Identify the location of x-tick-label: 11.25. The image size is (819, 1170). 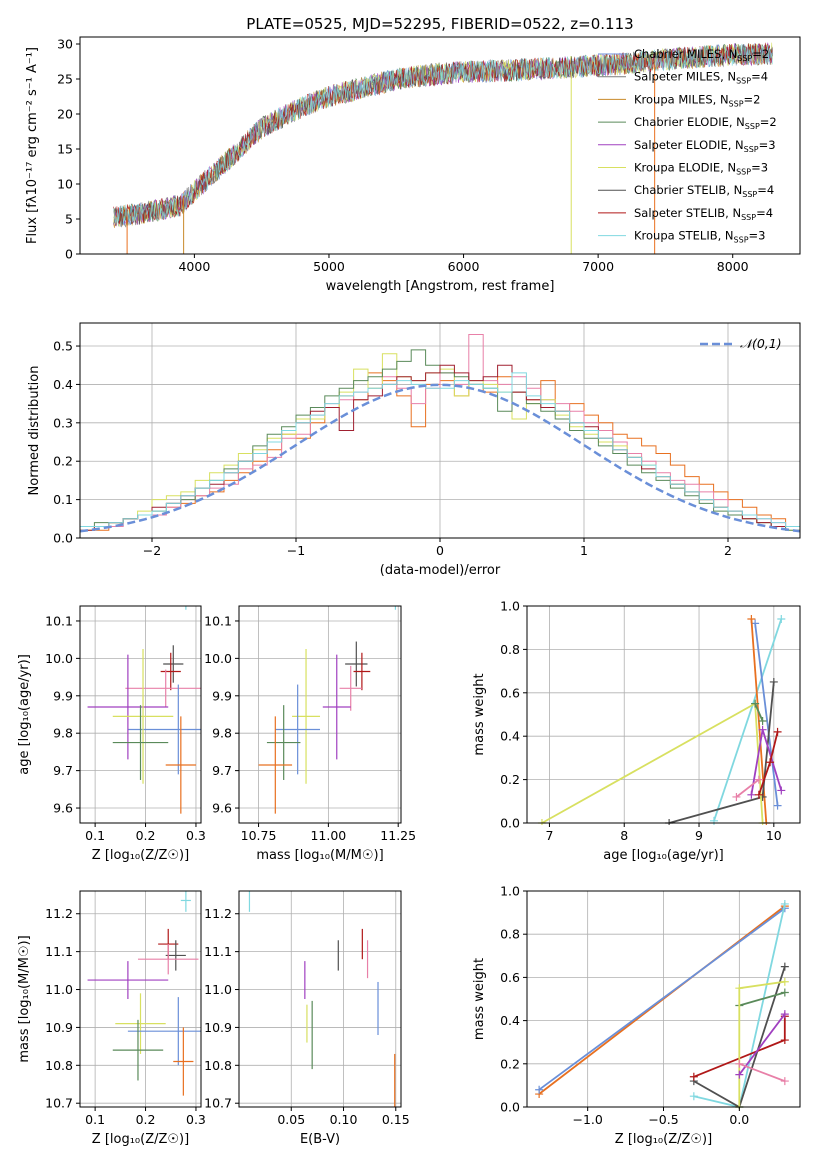
(398, 835).